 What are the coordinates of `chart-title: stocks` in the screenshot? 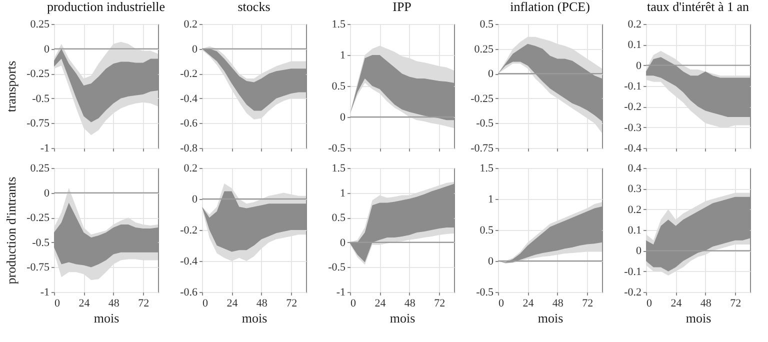 It's located at (254, 7).